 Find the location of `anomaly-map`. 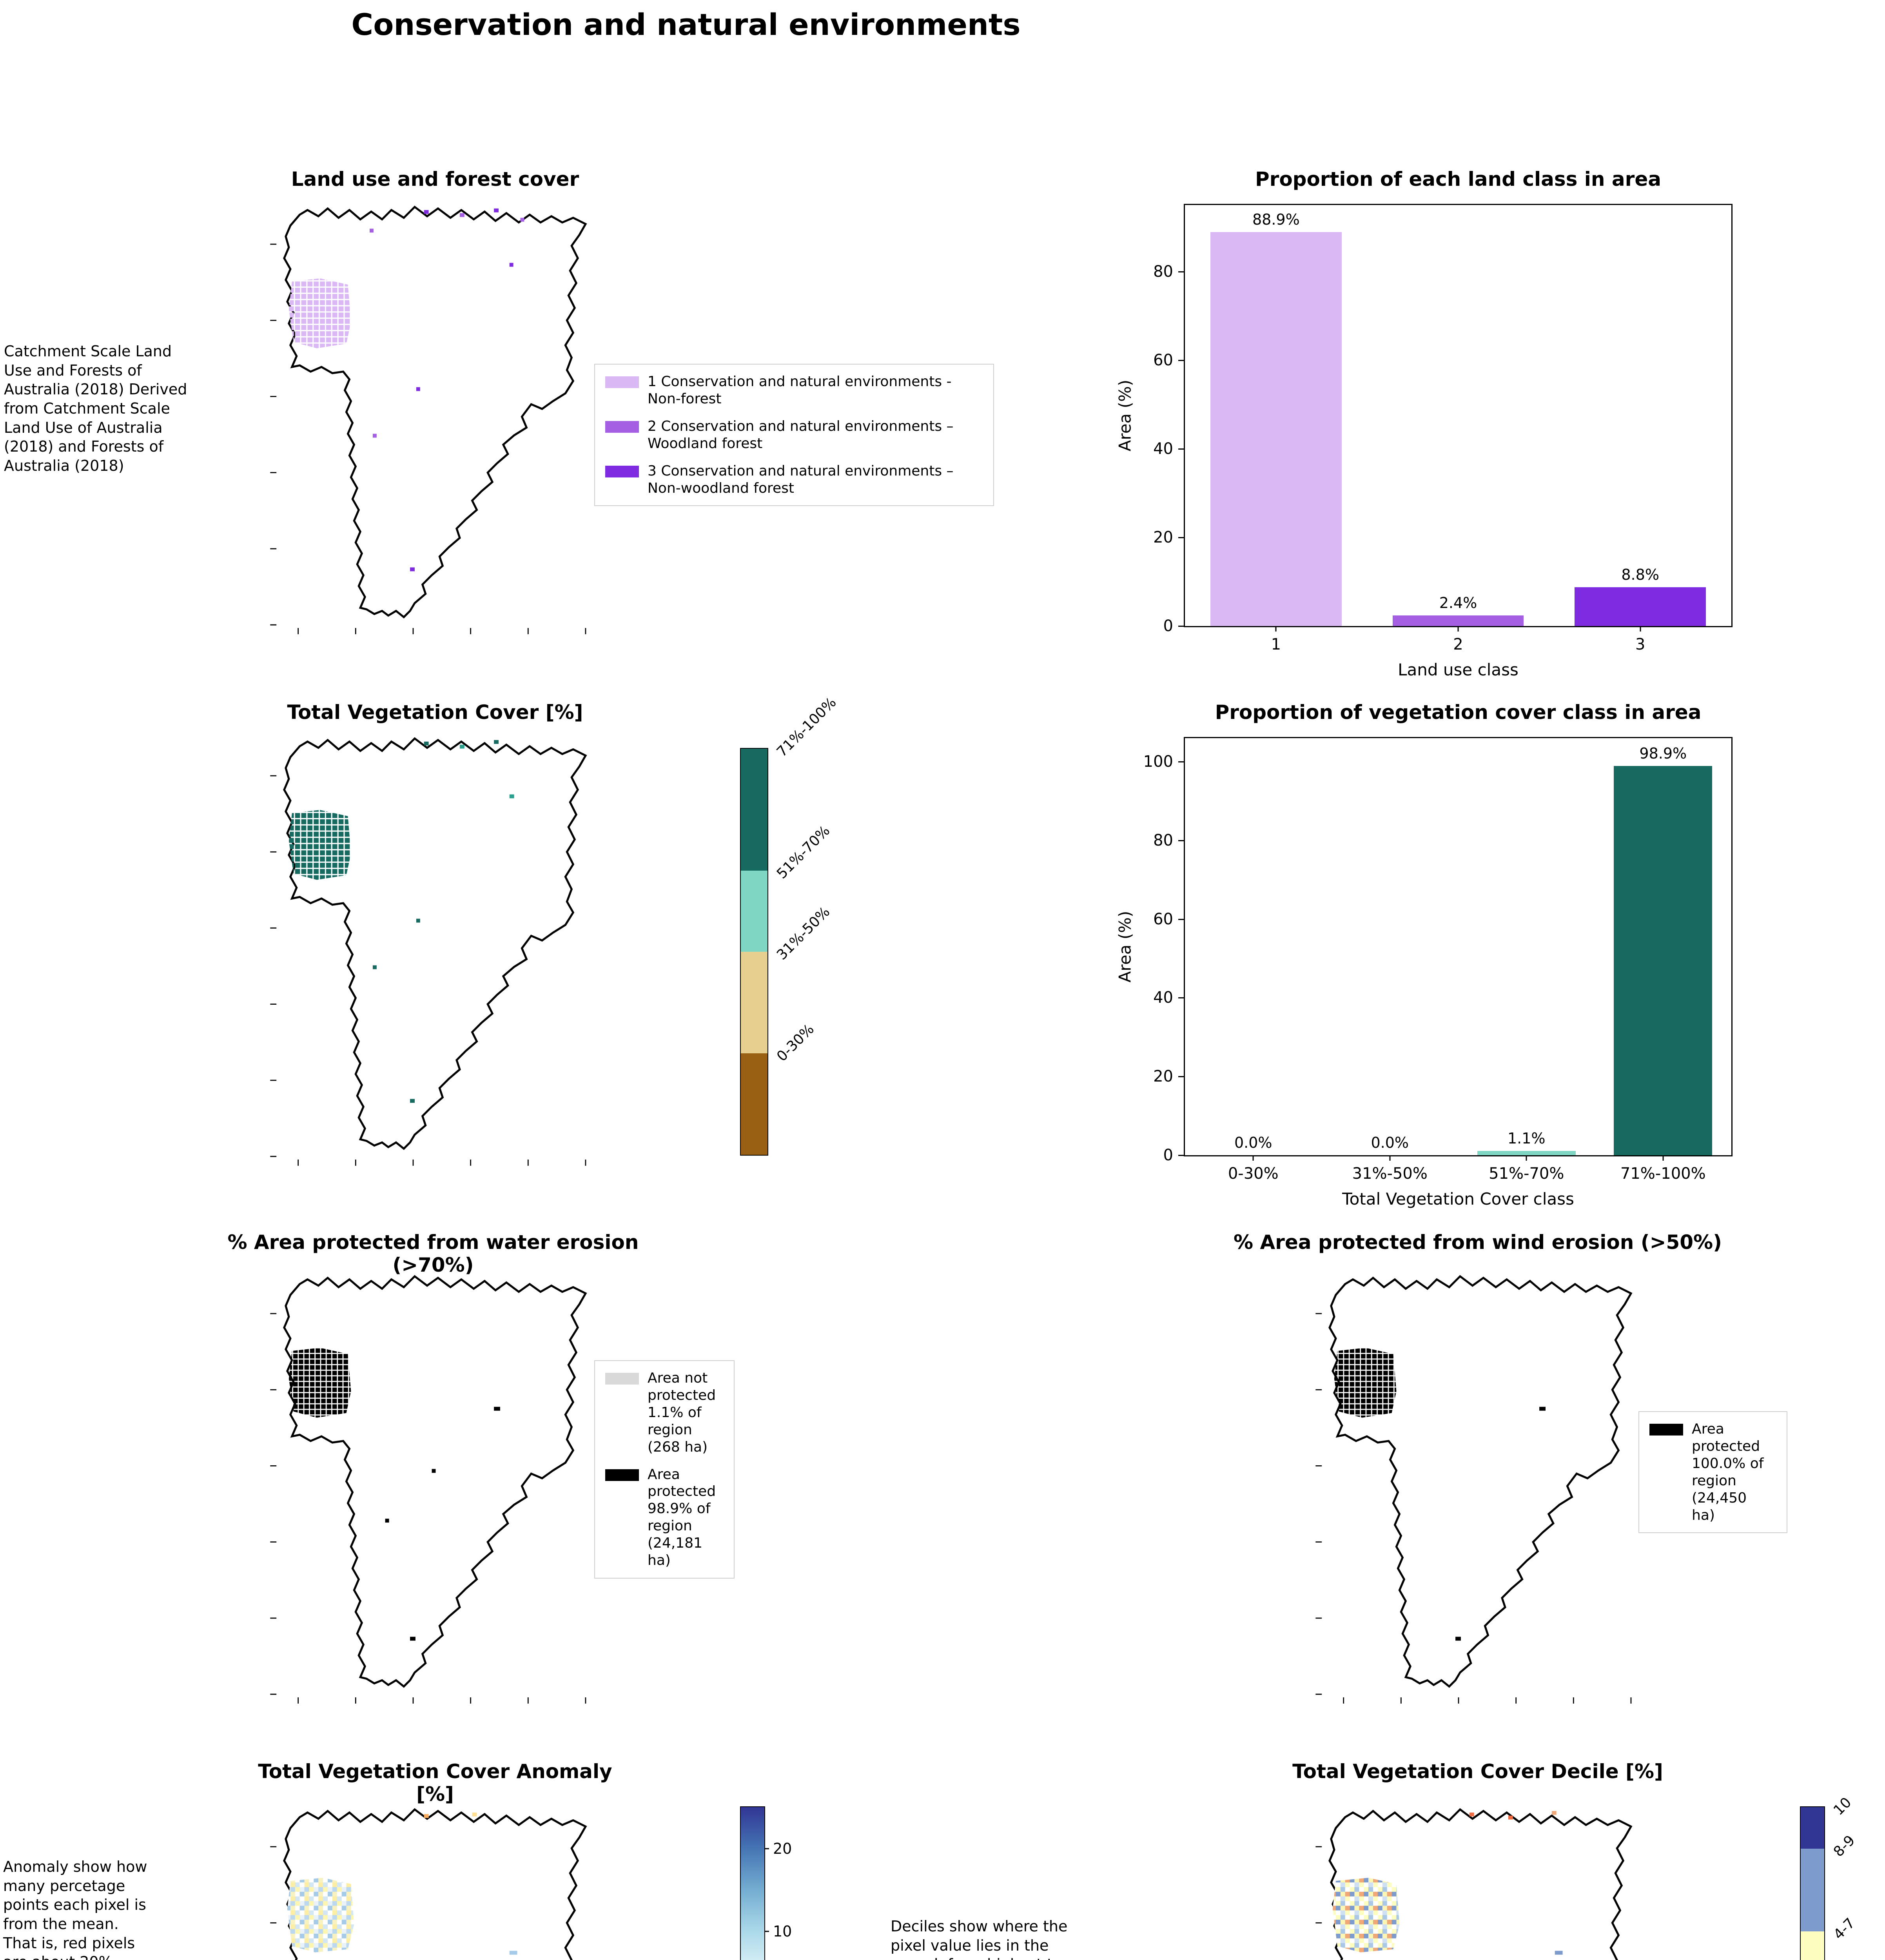

anomaly-map is located at coordinates (430, 1881).